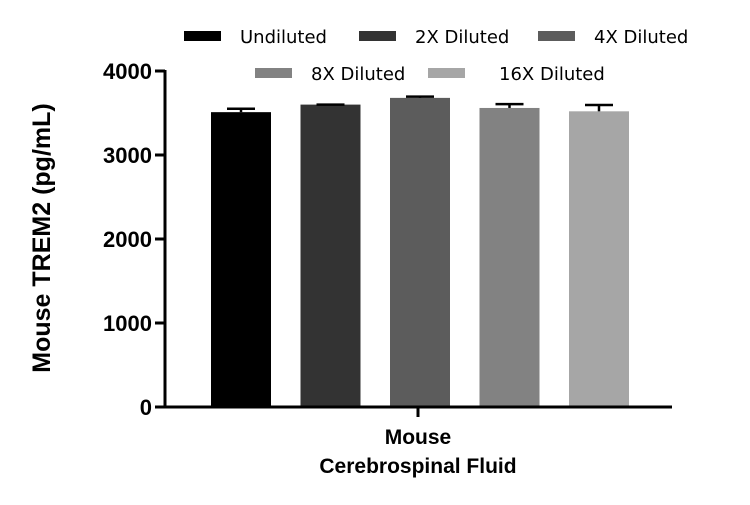 Image resolution: width=750 pixels, height=505 pixels. I want to click on x-axis, so click(418, 411).